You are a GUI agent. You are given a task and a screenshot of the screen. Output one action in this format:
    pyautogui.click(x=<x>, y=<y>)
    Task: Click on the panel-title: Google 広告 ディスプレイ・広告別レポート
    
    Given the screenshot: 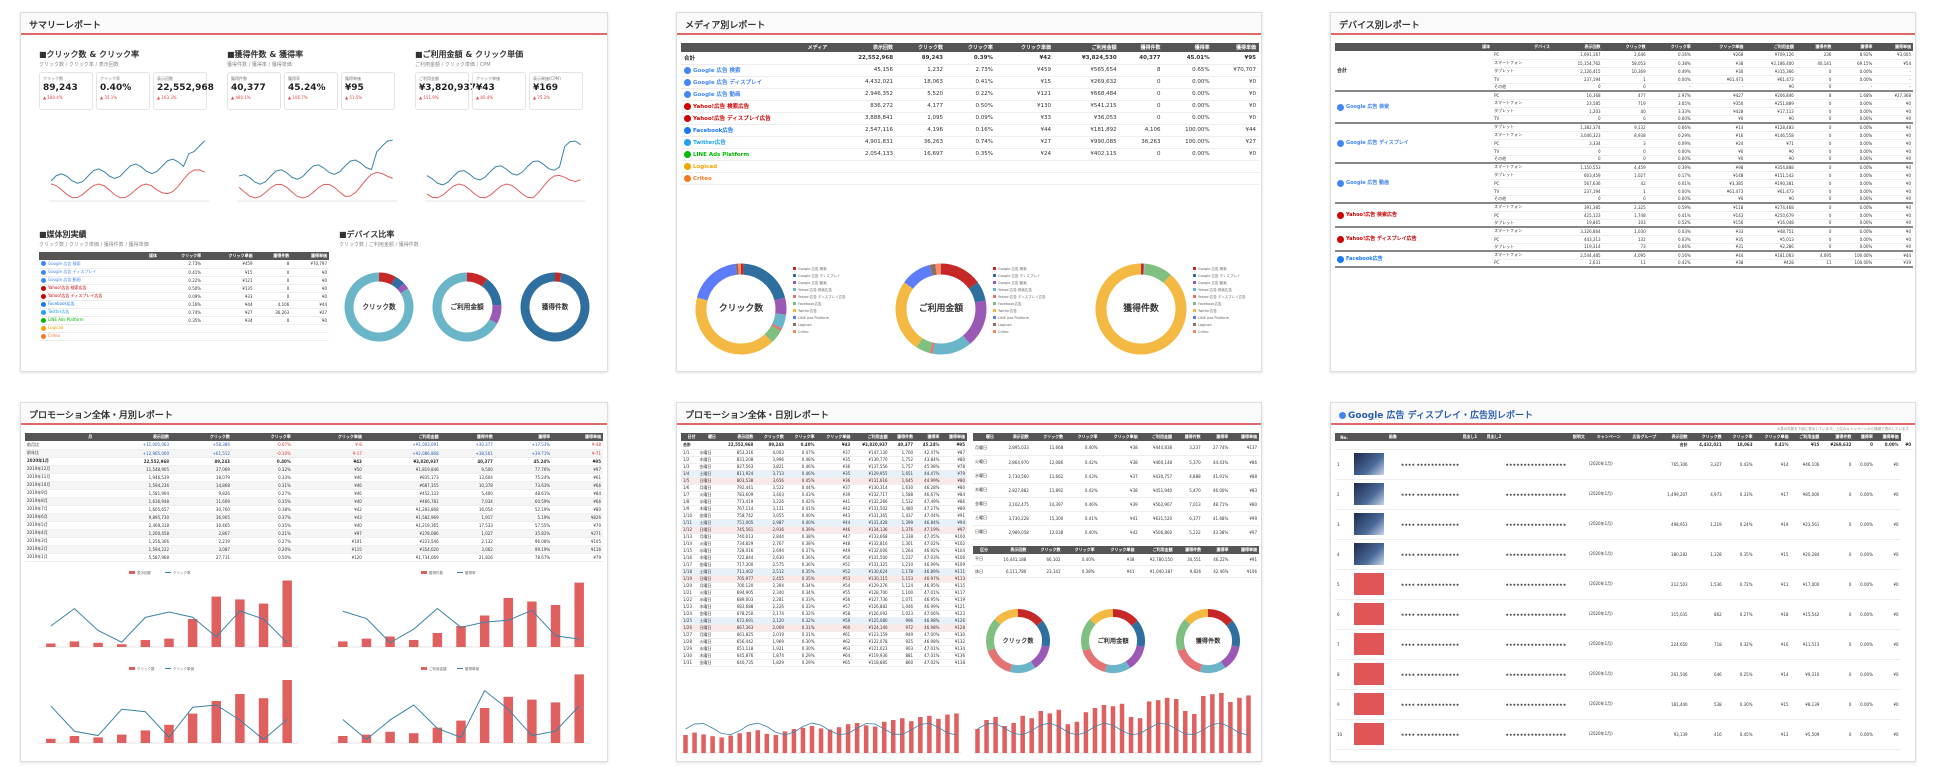 What is the action you would take?
    pyautogui.click(x=1623, y=414)
    